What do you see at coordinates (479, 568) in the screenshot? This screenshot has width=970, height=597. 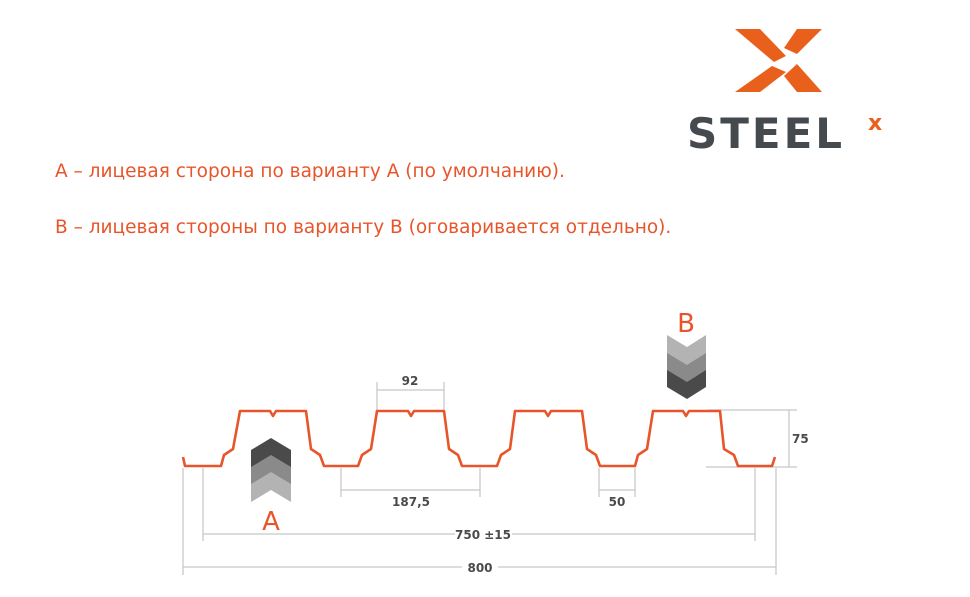 I see `dim-total-width: 800` at bounding box center [479, 568].